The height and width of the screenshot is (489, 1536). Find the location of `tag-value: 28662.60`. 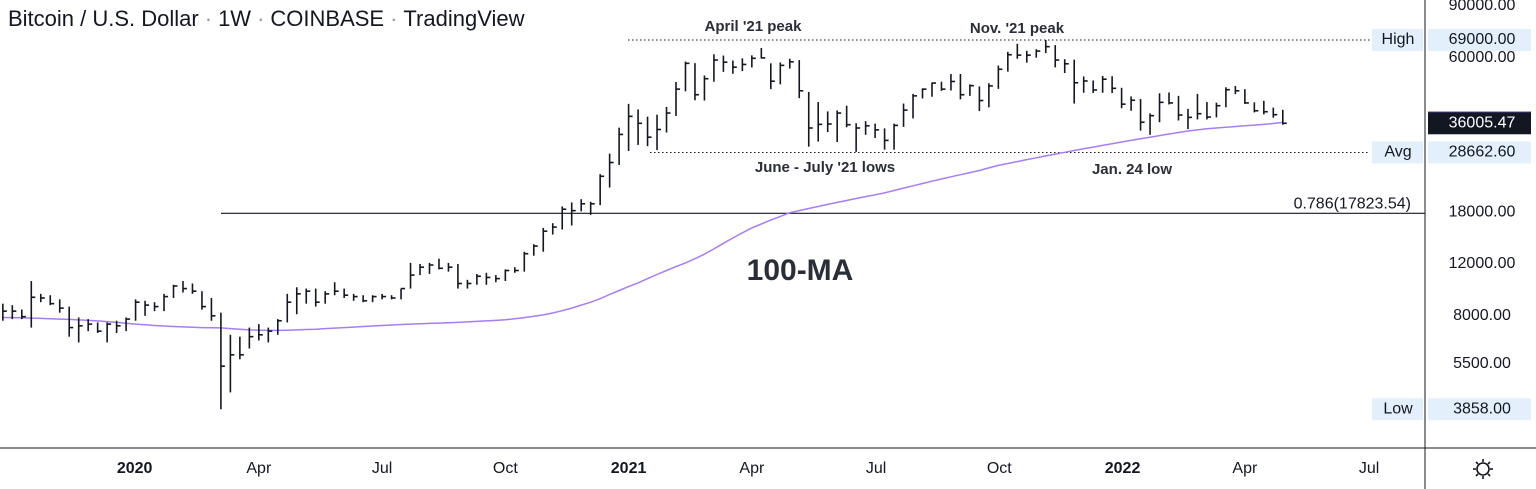

tag-value: 28662.60 is located at coordinates (1482, 152).